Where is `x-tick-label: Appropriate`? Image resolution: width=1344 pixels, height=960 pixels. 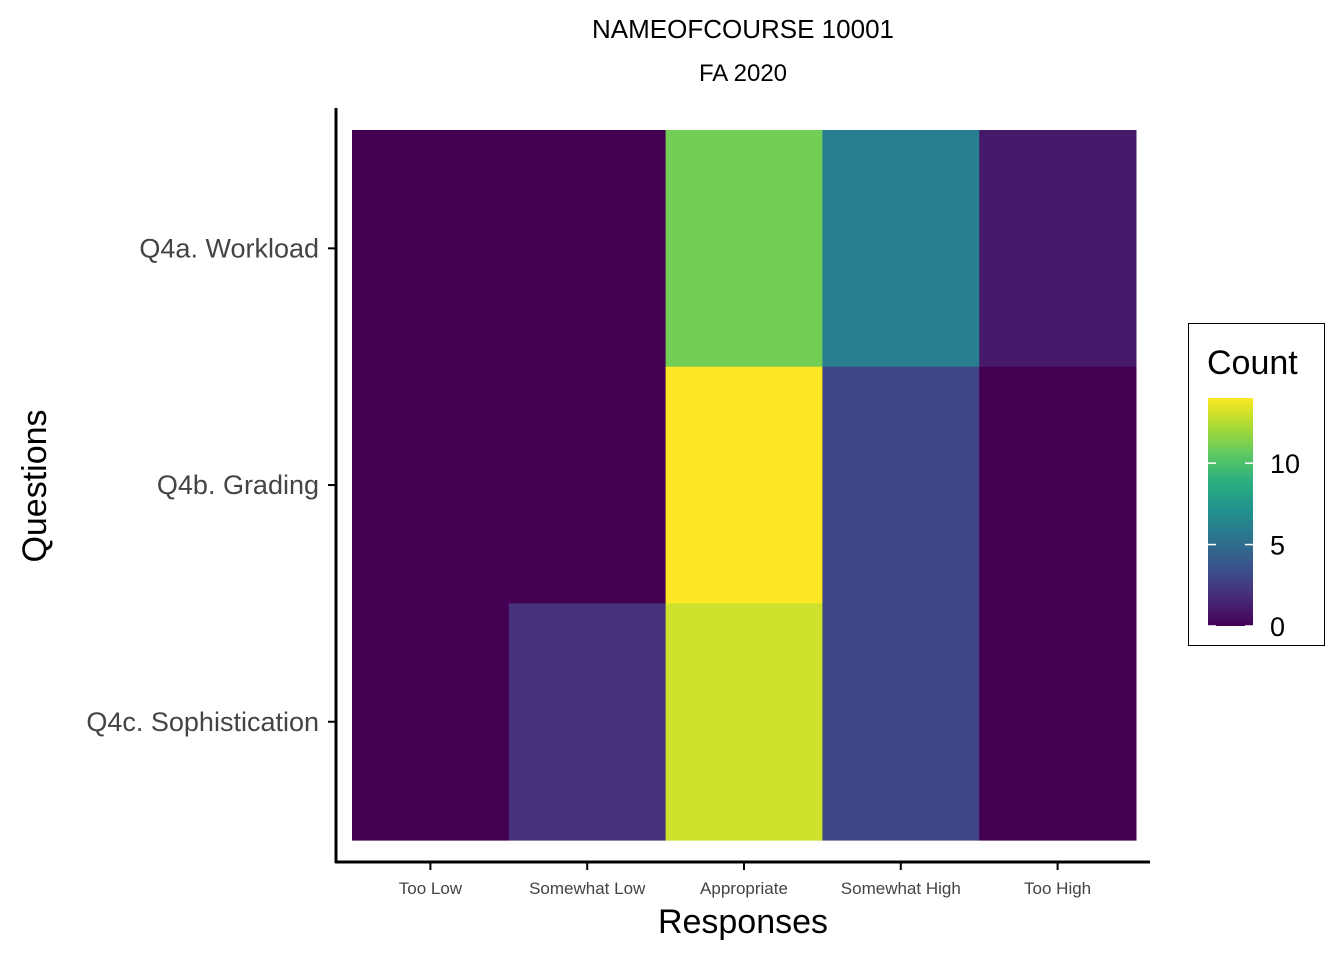
x-tick-label: Appropriate is located at coordinates (744, 888).